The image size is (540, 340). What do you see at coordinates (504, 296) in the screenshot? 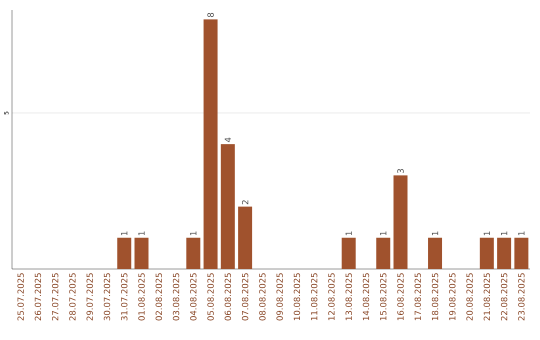
I see `x-tick-label: 22.08.2025` at bounding box center [504, 296].